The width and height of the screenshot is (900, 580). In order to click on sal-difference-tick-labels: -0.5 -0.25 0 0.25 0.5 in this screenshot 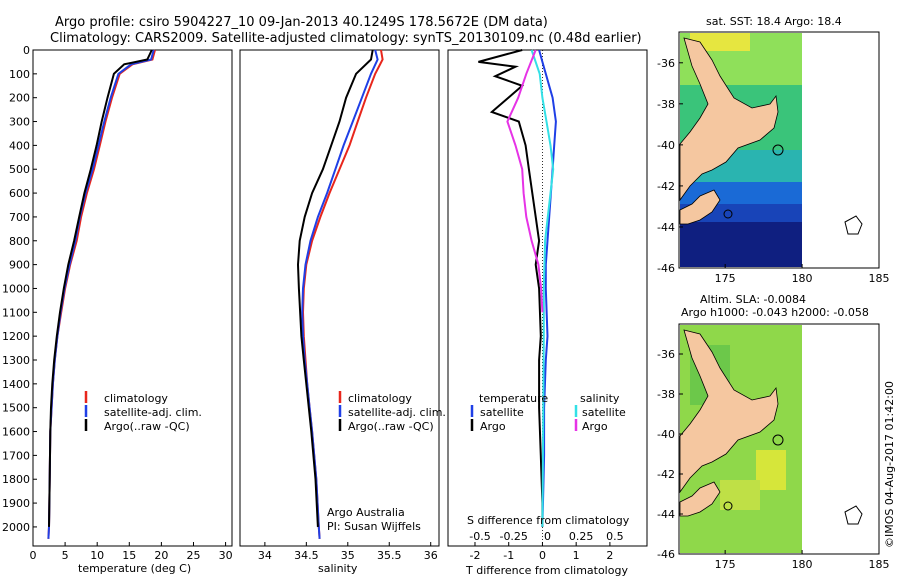, I will do `click(546, 536)`.